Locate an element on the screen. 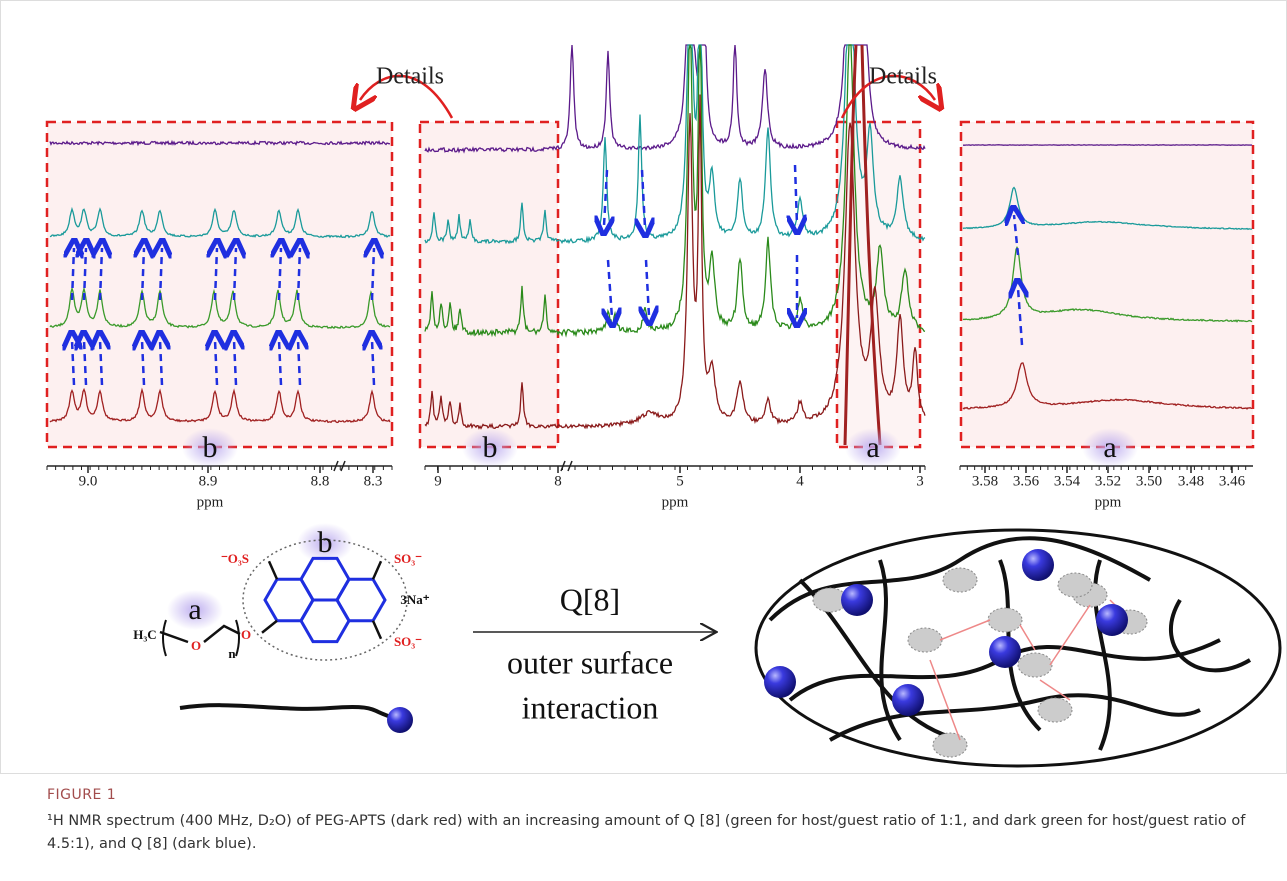 The height and width of the screenshot is (881, 1287). structure-label: b is located at coordinates (325, 542).